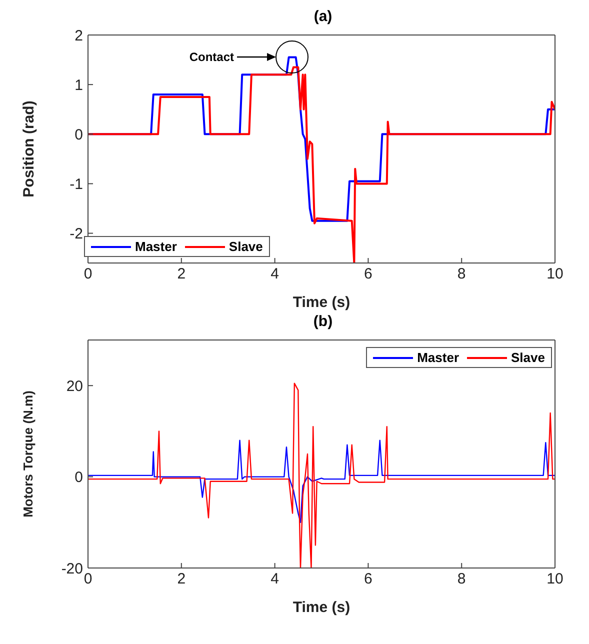 This screenshot has width=589, height=644. Describe the element at coordinates (321, 481) in the screenshot. I see `line-series` at that location.